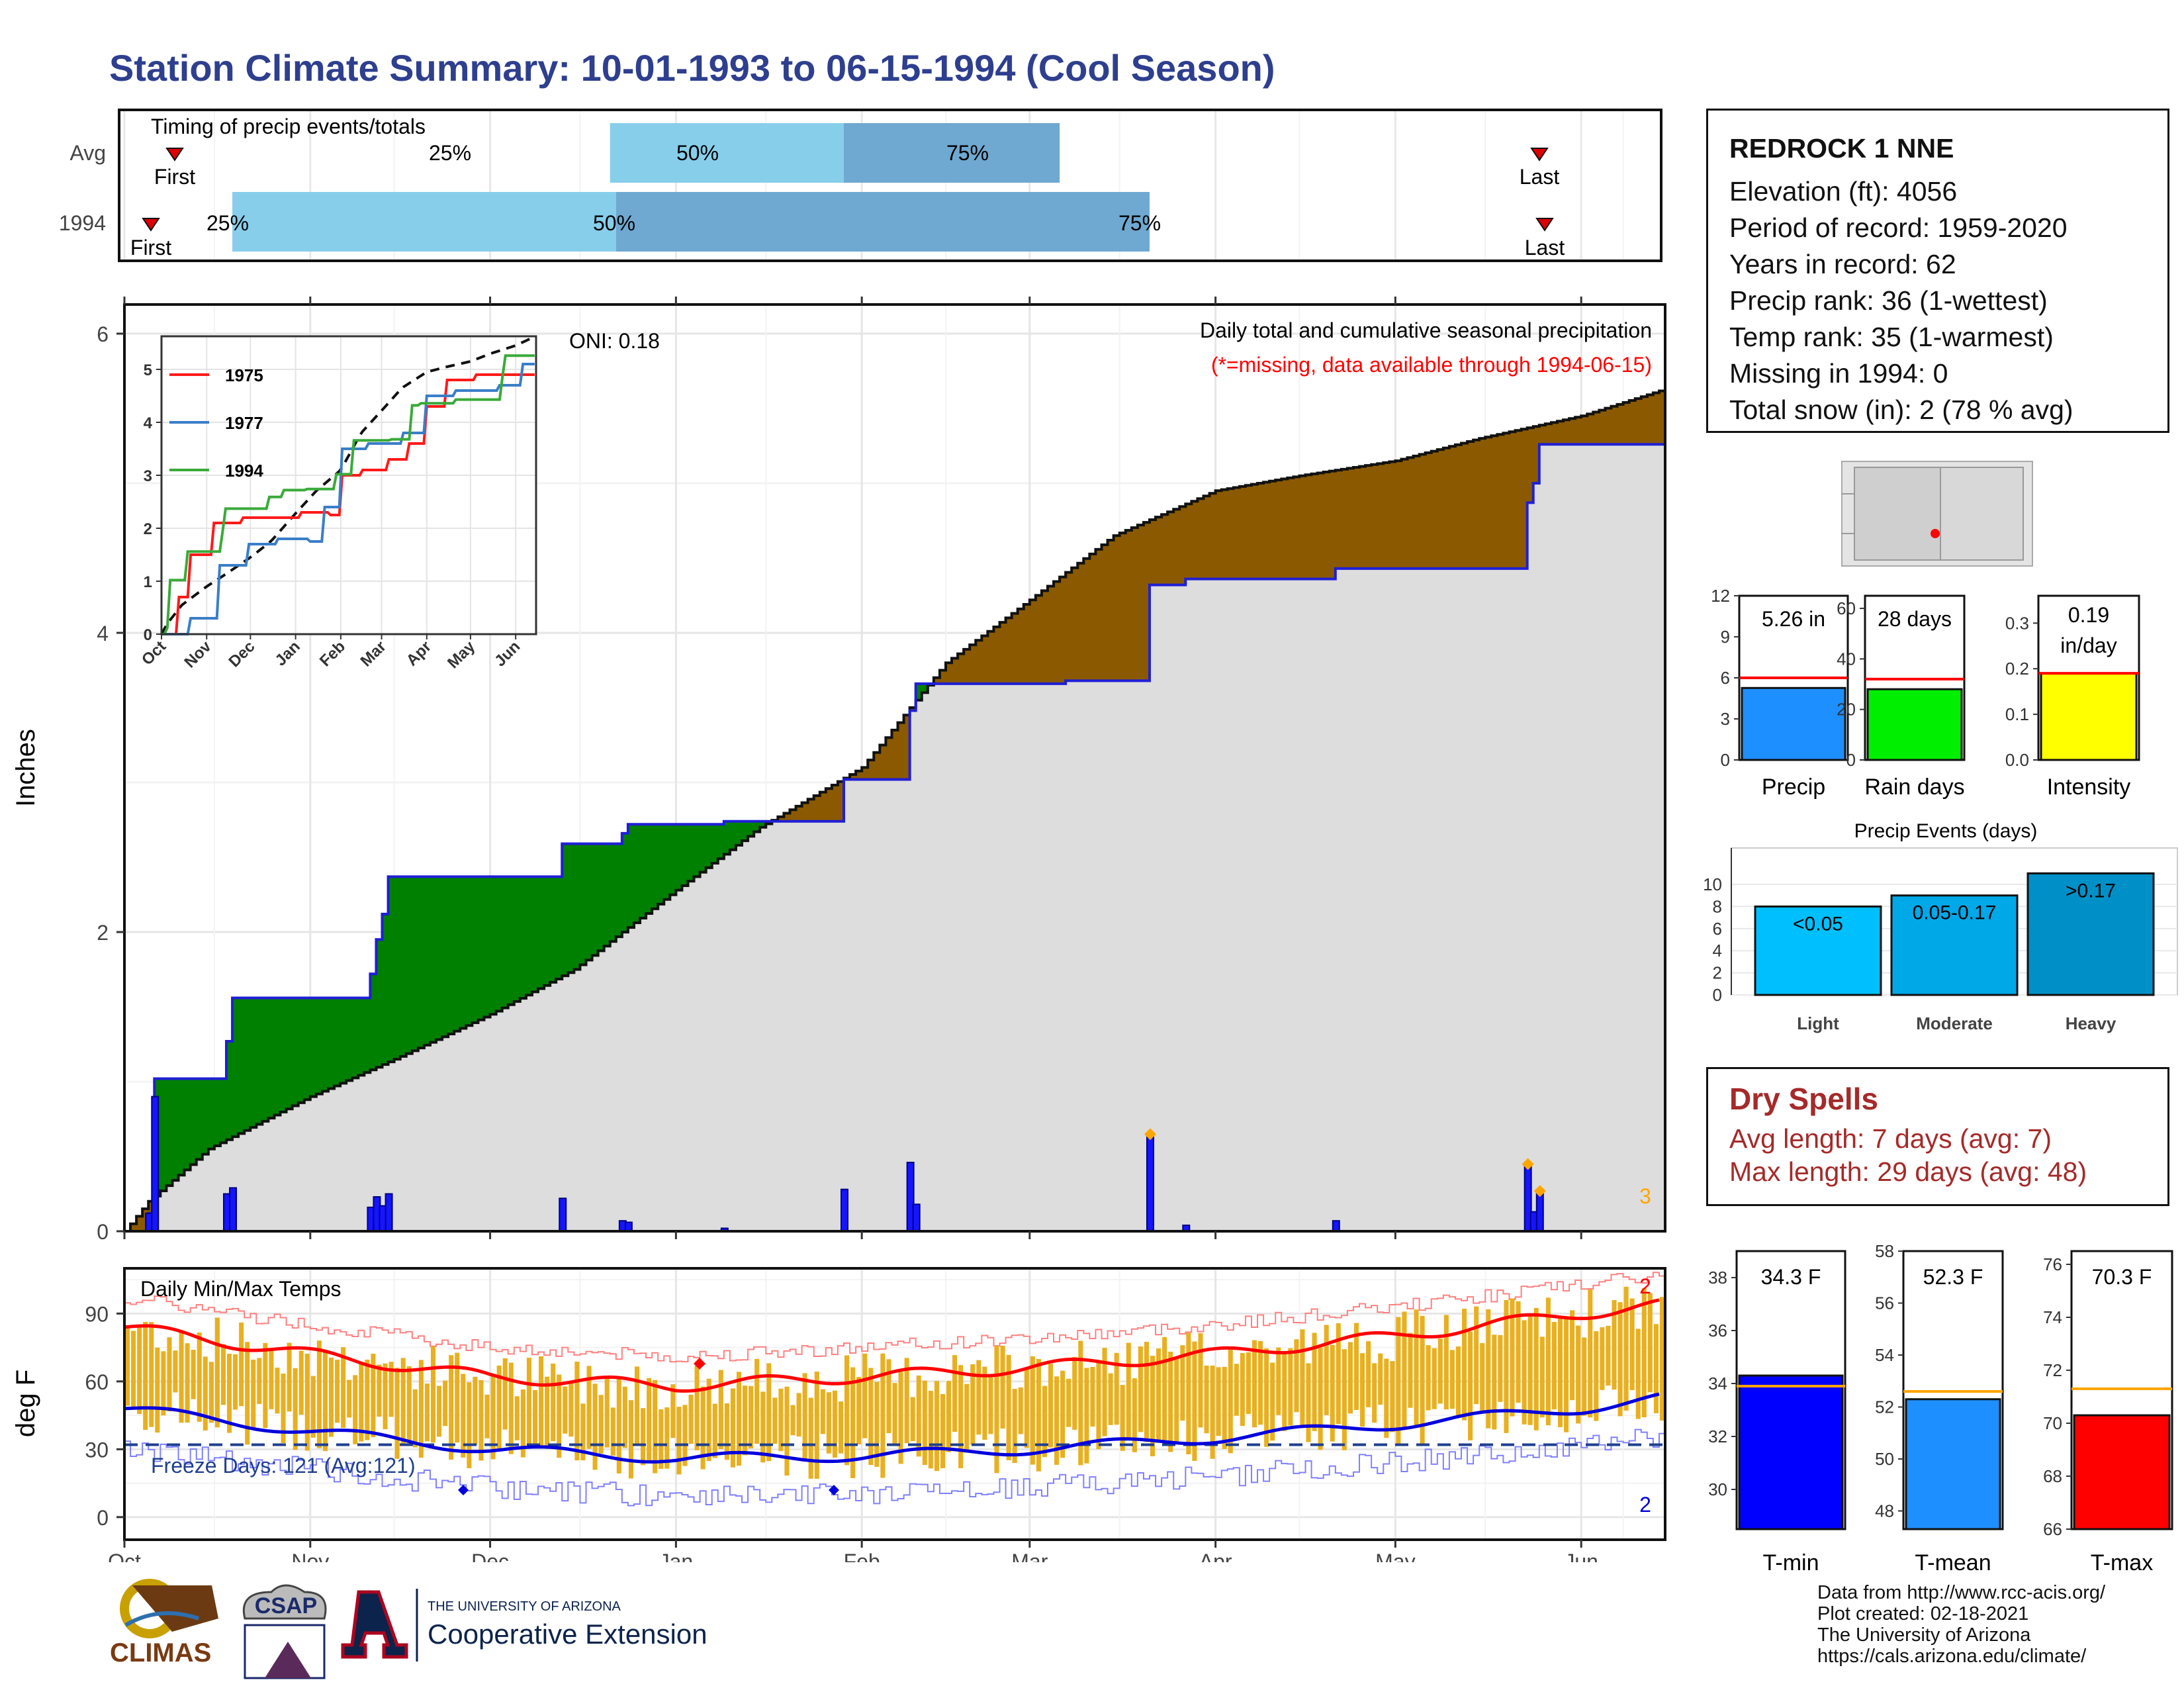 Image resolution: width=2184 pixels, height=1688 pixels. Describe the element at coordinates (424, 222) in the screenshot. I see `1994-timing-bar-low` at that location.